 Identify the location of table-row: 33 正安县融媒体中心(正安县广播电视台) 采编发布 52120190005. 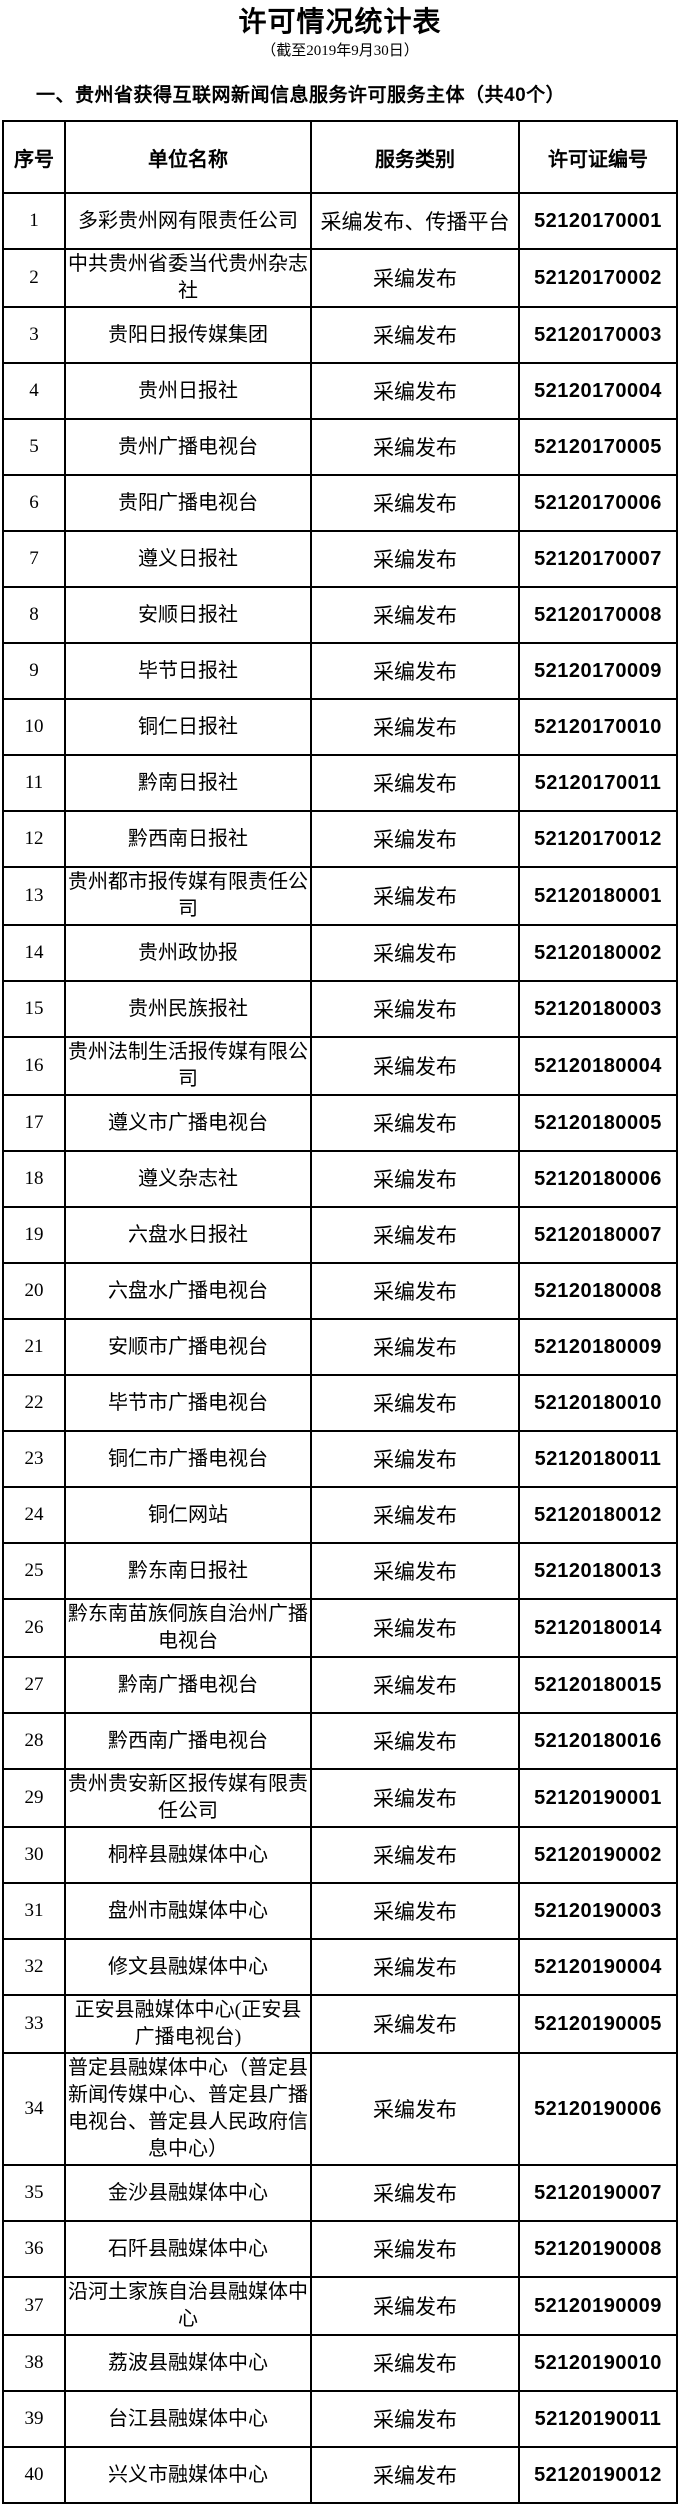
(340, 2024).